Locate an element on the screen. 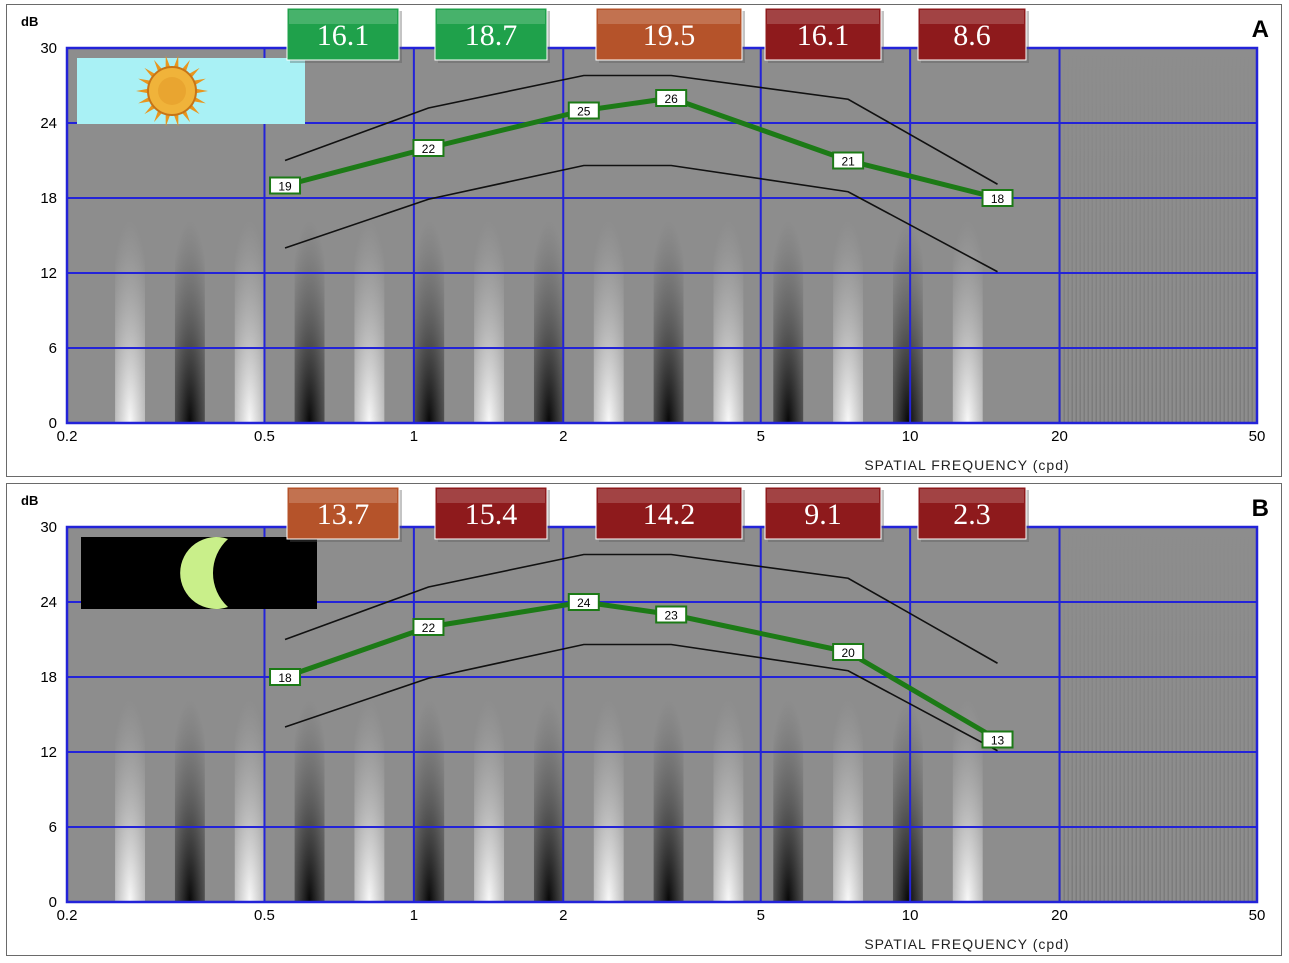  score-badge: 9.1 is located at coordinates (824, 514).